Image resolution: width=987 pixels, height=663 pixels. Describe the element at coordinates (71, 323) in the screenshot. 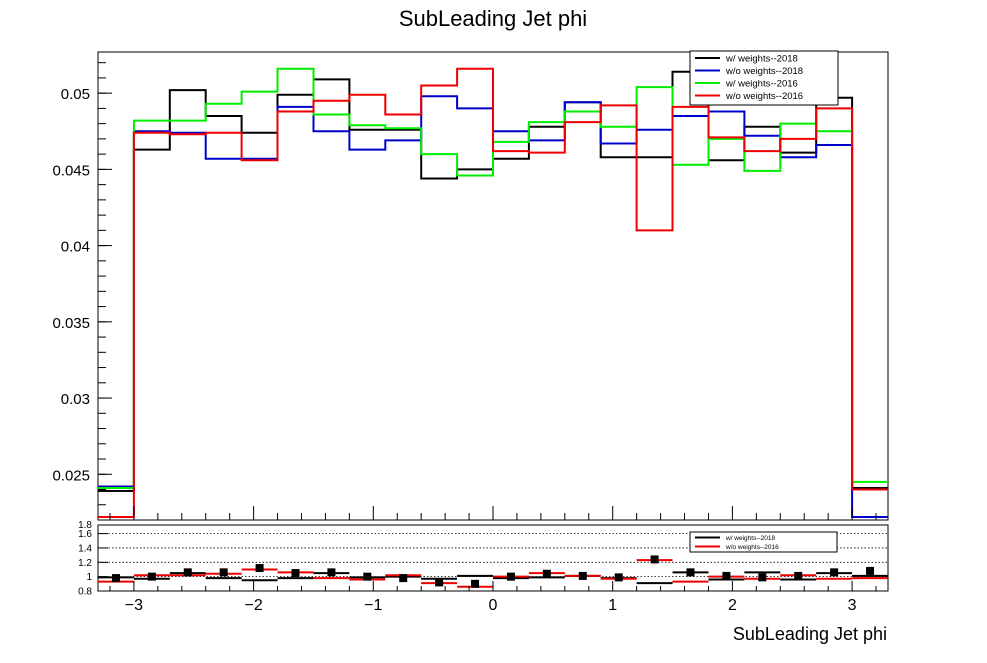

I see `main-ytick-label: 0.035` at that location.